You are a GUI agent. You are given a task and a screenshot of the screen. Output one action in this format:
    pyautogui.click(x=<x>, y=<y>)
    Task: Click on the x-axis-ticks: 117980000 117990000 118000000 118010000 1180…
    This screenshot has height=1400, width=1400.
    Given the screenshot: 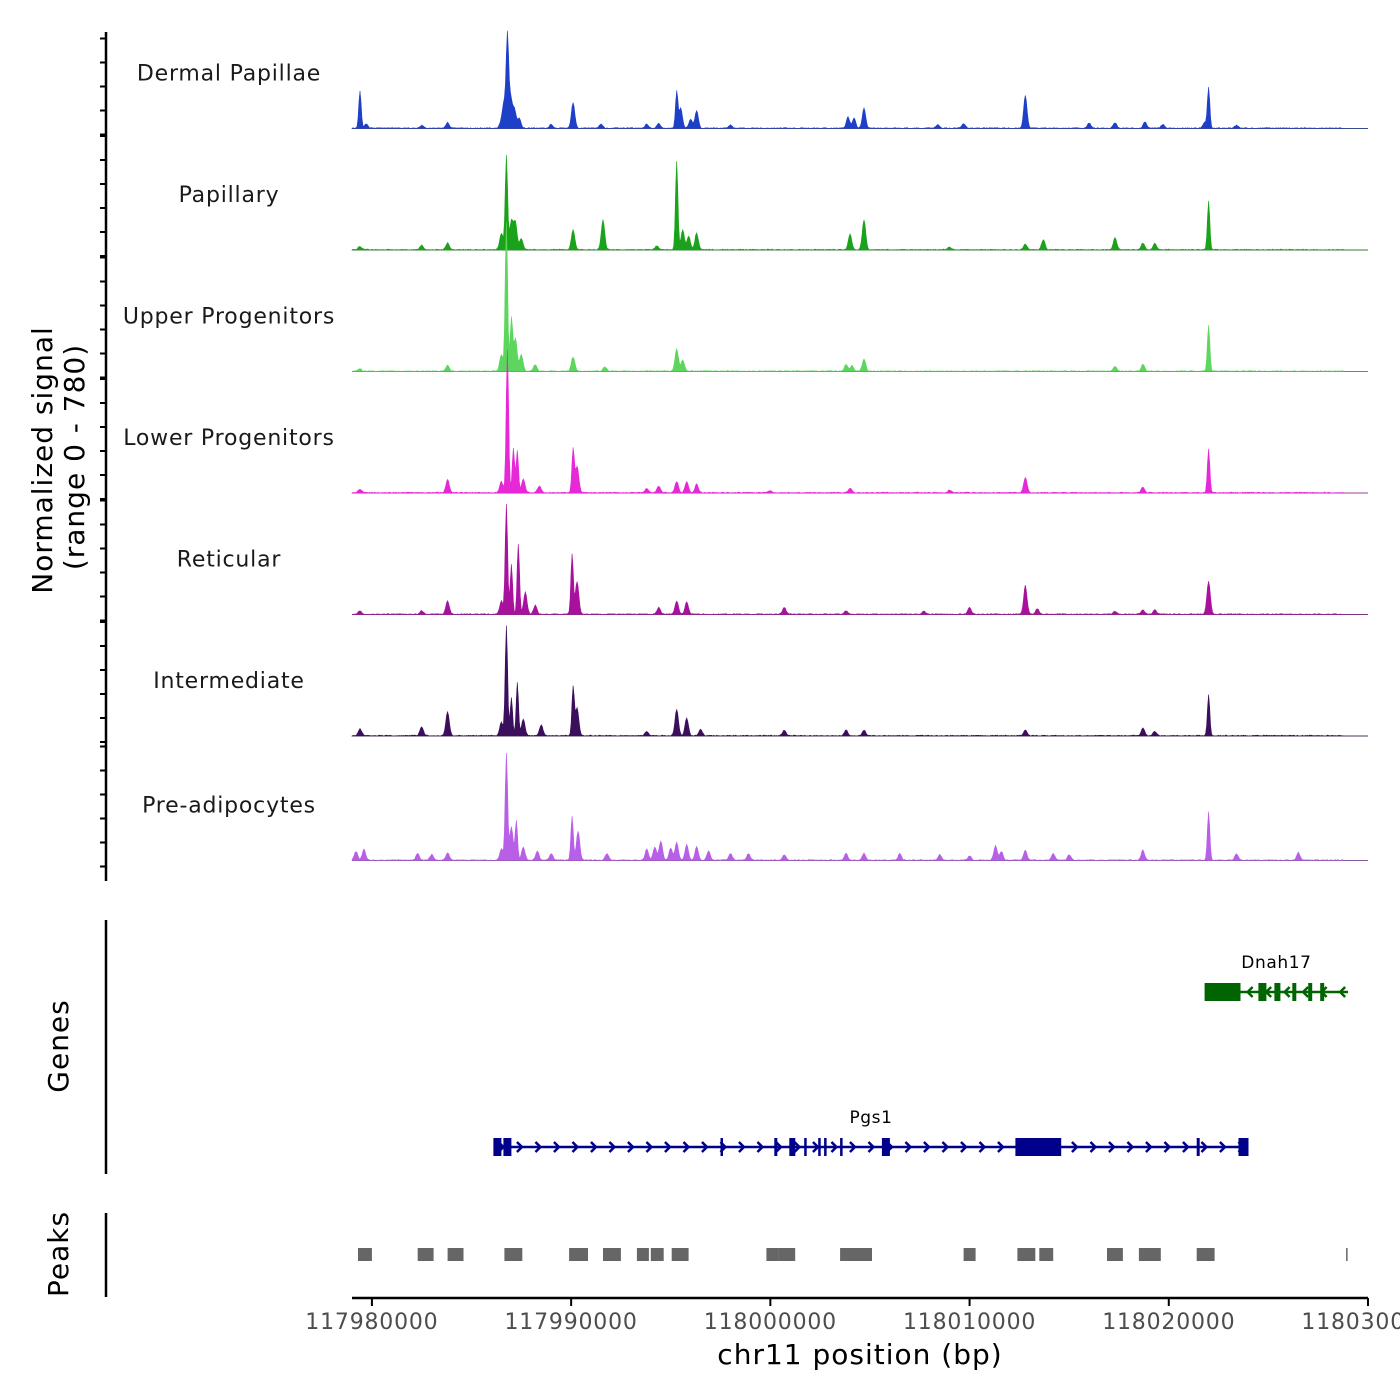 What is the action you would take?
    pyautogui.click(x=852, y=1316)
    